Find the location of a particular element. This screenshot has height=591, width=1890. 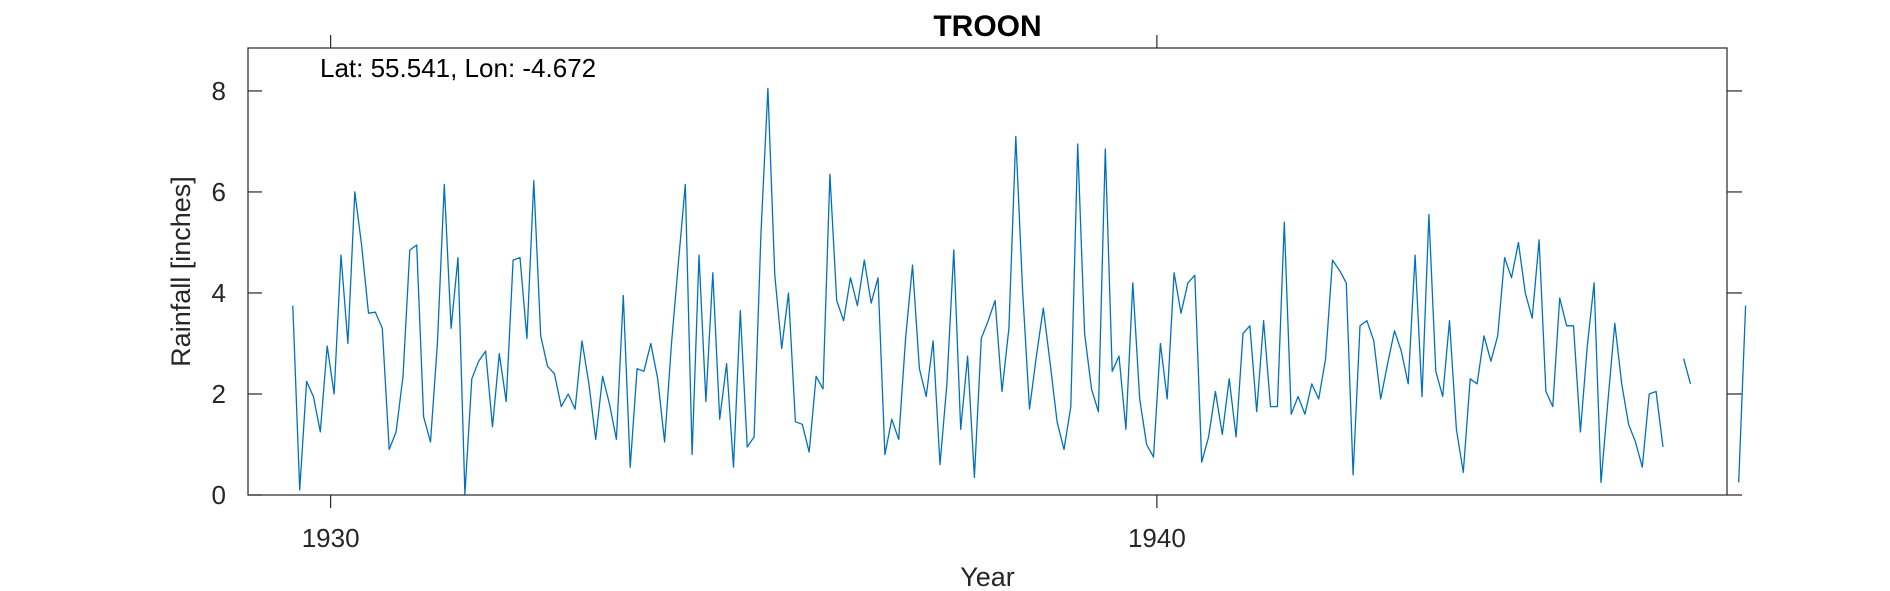

x-tick-labels: 1930 1940 is located at coordinates (744, 538).